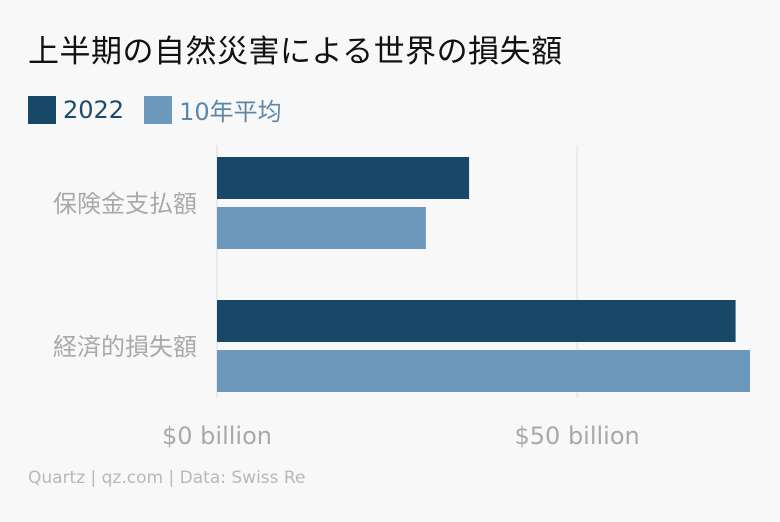 Image resolution: width=780 pixels, height=522 pixels. I want to click on legend-swatch-10yr-avg, so click(158, 109).